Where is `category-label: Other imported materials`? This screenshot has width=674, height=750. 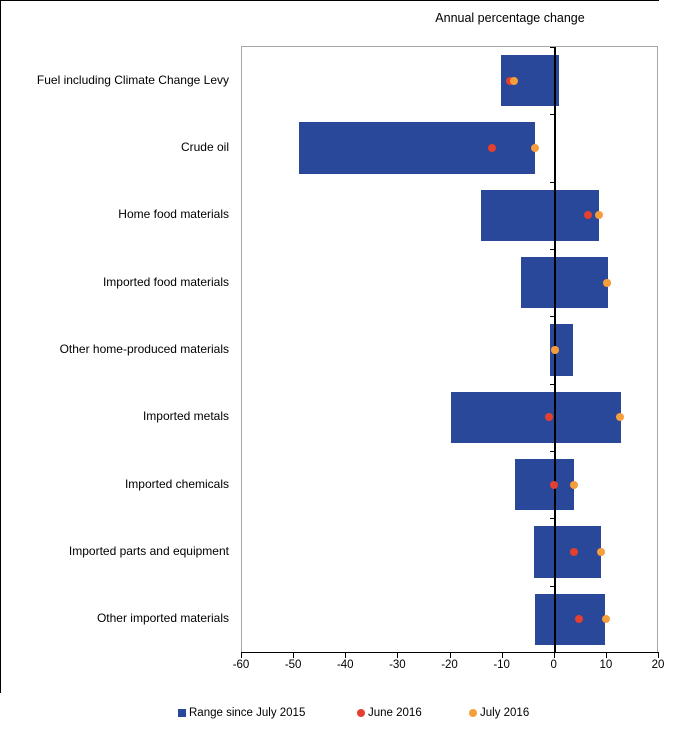 category-label: Other imported materials is located at coordinates (162, 618).